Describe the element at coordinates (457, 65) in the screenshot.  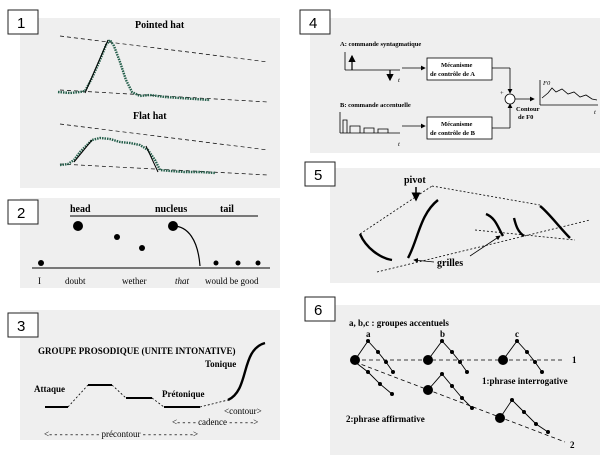
I see `box-a-line1: Mécanisme` at that location.